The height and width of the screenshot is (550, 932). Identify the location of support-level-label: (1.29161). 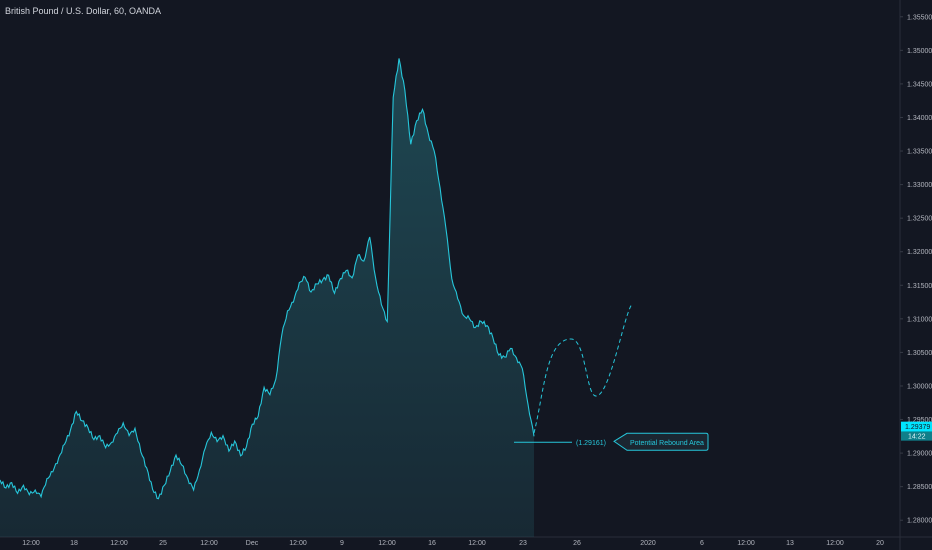
(591, 443).